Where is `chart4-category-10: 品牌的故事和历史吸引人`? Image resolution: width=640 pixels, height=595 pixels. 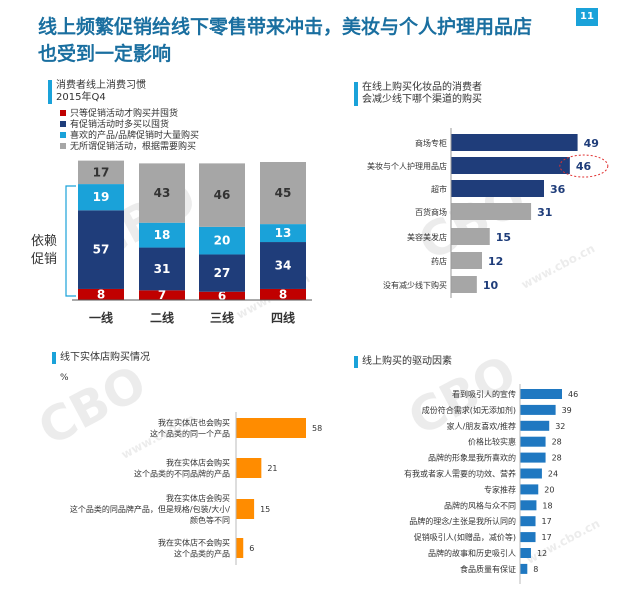 chart4-category-10: 品牌的故事和历史吸引人 is located at coordinates (472, 553).